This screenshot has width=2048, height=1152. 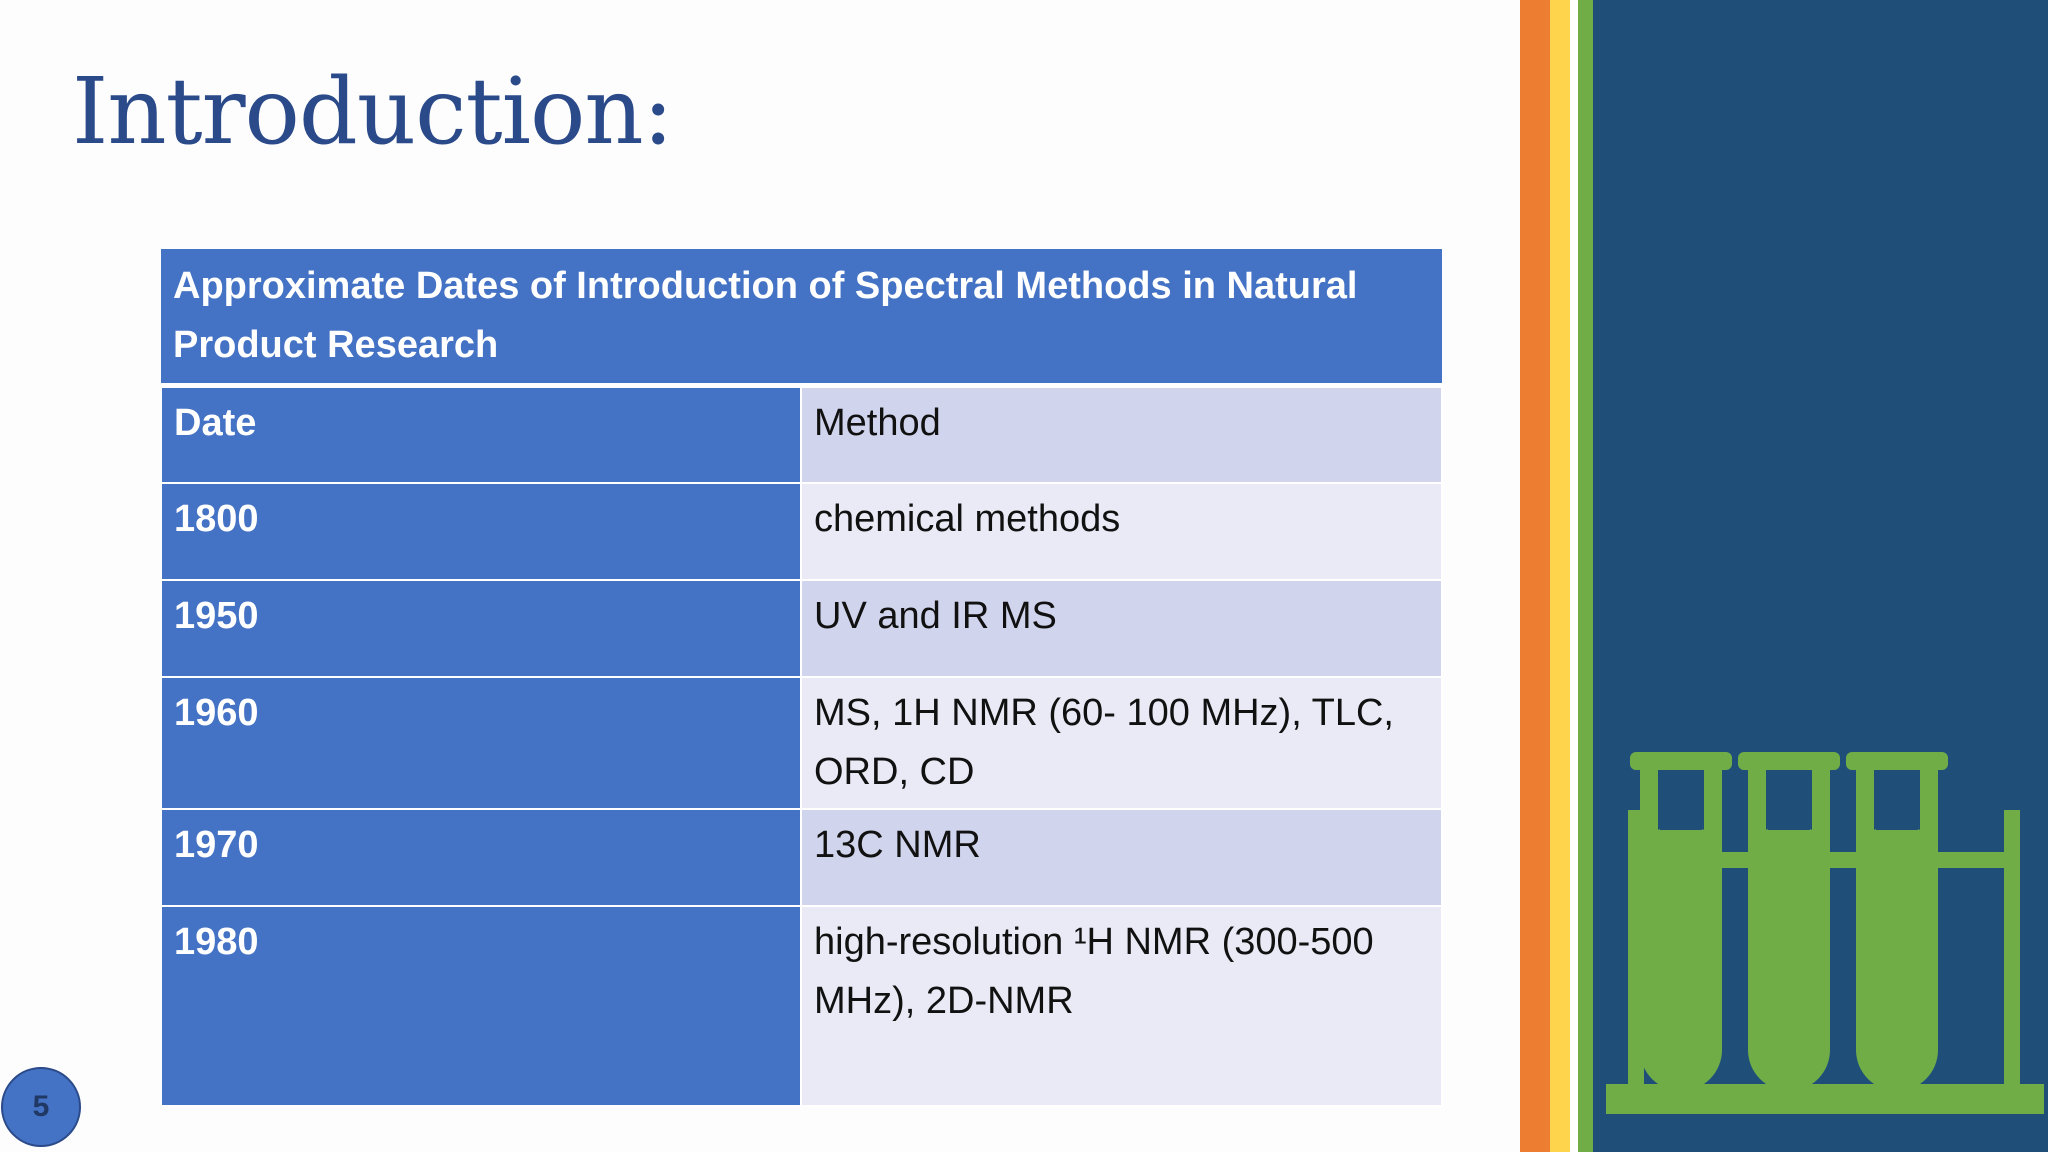 I want to click on method-cell: 13C NMR, so click(x=1121, y=857).